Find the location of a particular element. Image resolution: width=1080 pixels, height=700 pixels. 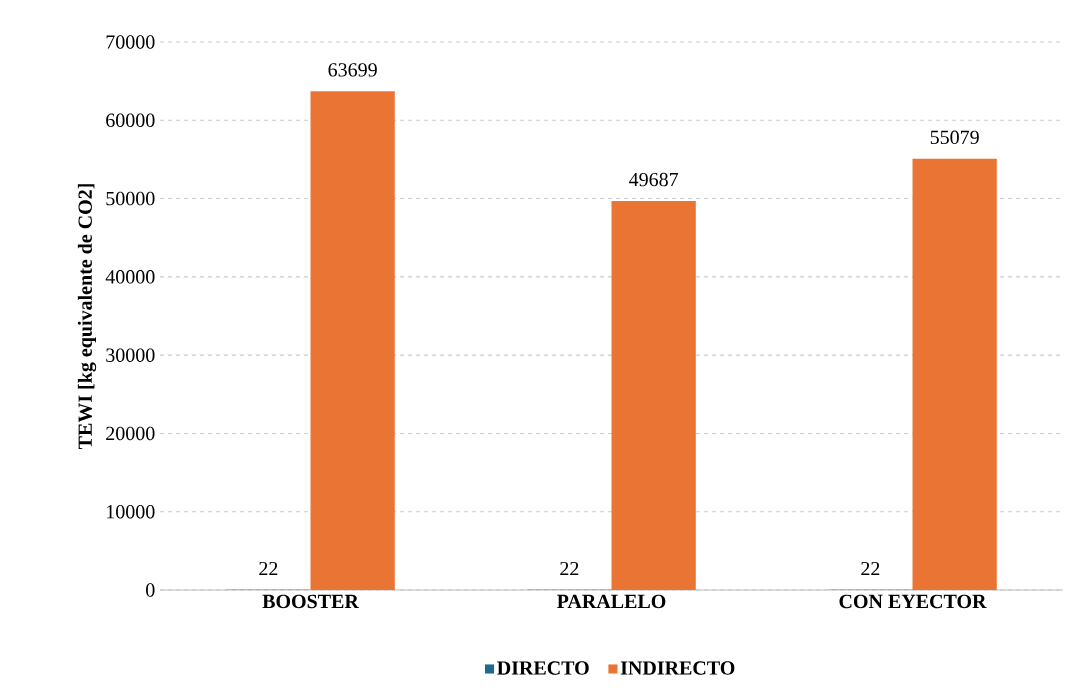

legend-label: DIRECTO is located at coordinates (543, 668).